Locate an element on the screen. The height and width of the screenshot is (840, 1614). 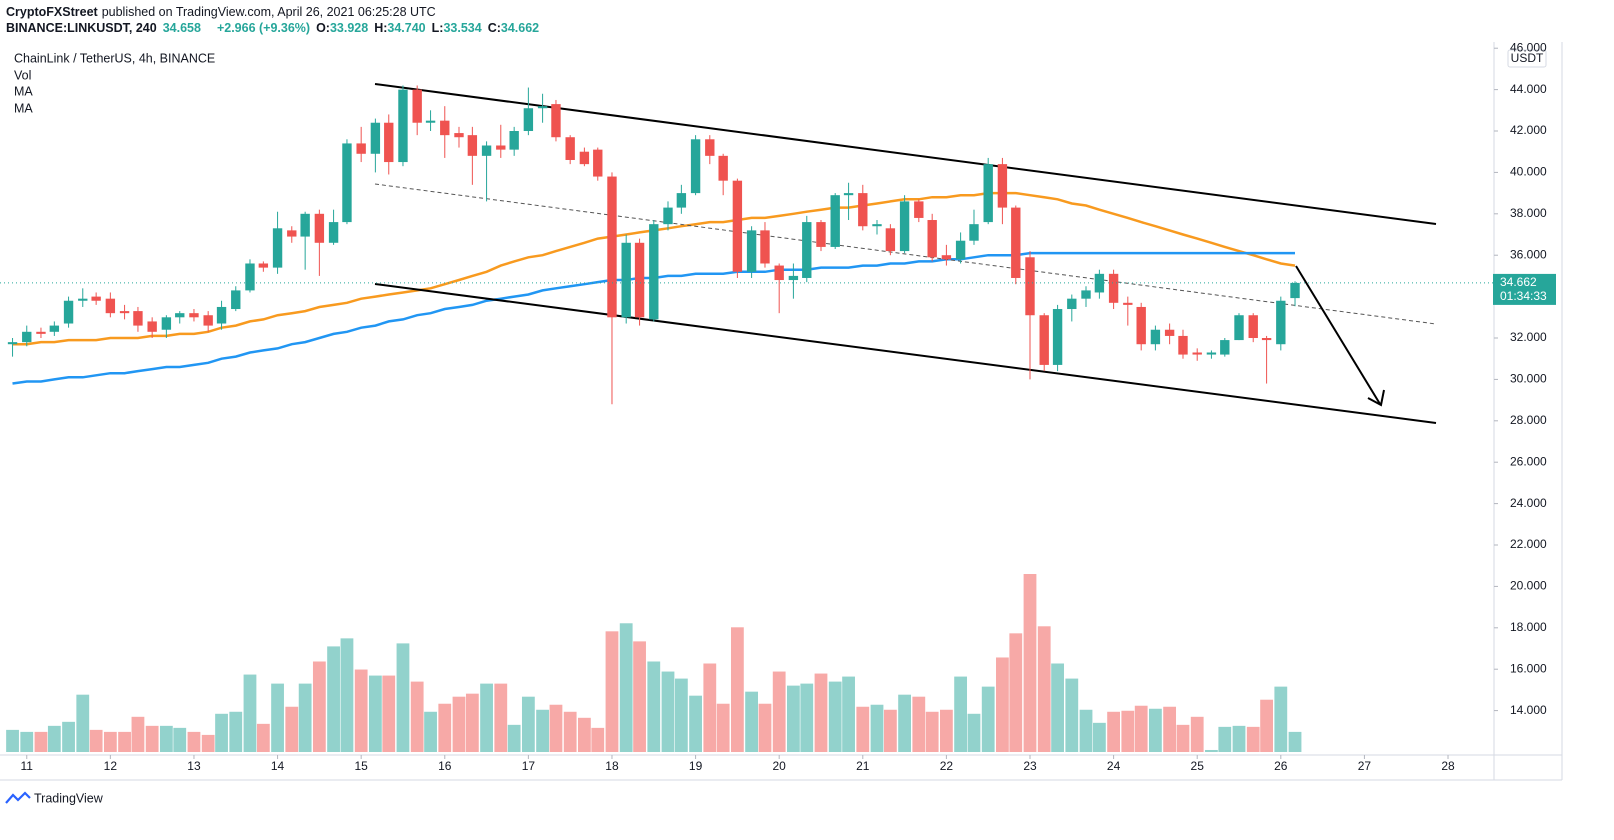
y-tick-label: 38.000 is located at coordinates (1528, 213).